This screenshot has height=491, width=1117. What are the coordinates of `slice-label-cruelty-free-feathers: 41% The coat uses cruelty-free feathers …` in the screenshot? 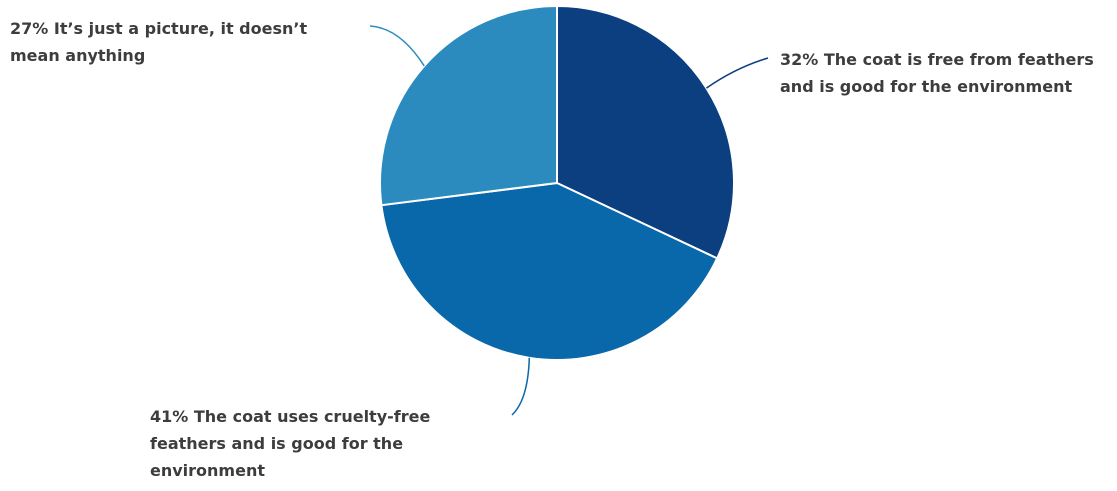 It's located at (290, 443).